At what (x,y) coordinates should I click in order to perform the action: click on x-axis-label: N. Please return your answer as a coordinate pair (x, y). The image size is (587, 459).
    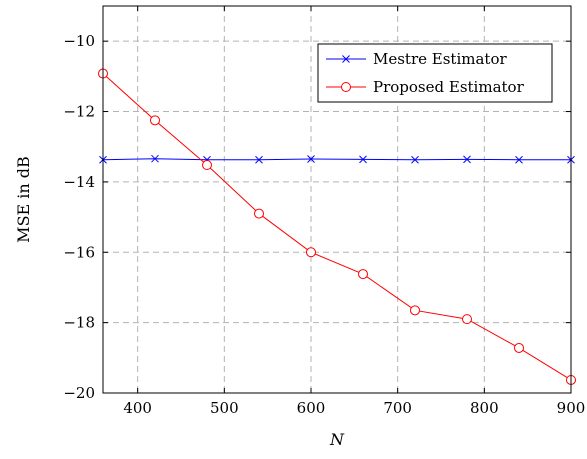
    Looking at the image, I should click on (337, 439).